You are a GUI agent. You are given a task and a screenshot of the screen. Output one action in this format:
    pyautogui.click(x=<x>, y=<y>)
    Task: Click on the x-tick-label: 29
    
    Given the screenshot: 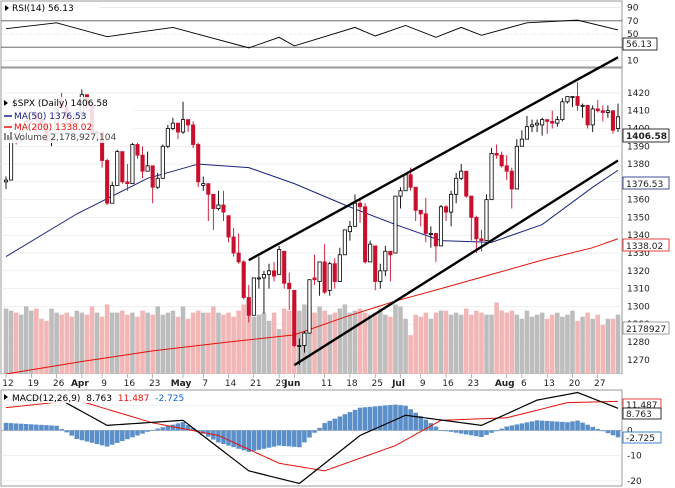 What is the action you would take?
    pyautogui.click(x=281, y=384)
    